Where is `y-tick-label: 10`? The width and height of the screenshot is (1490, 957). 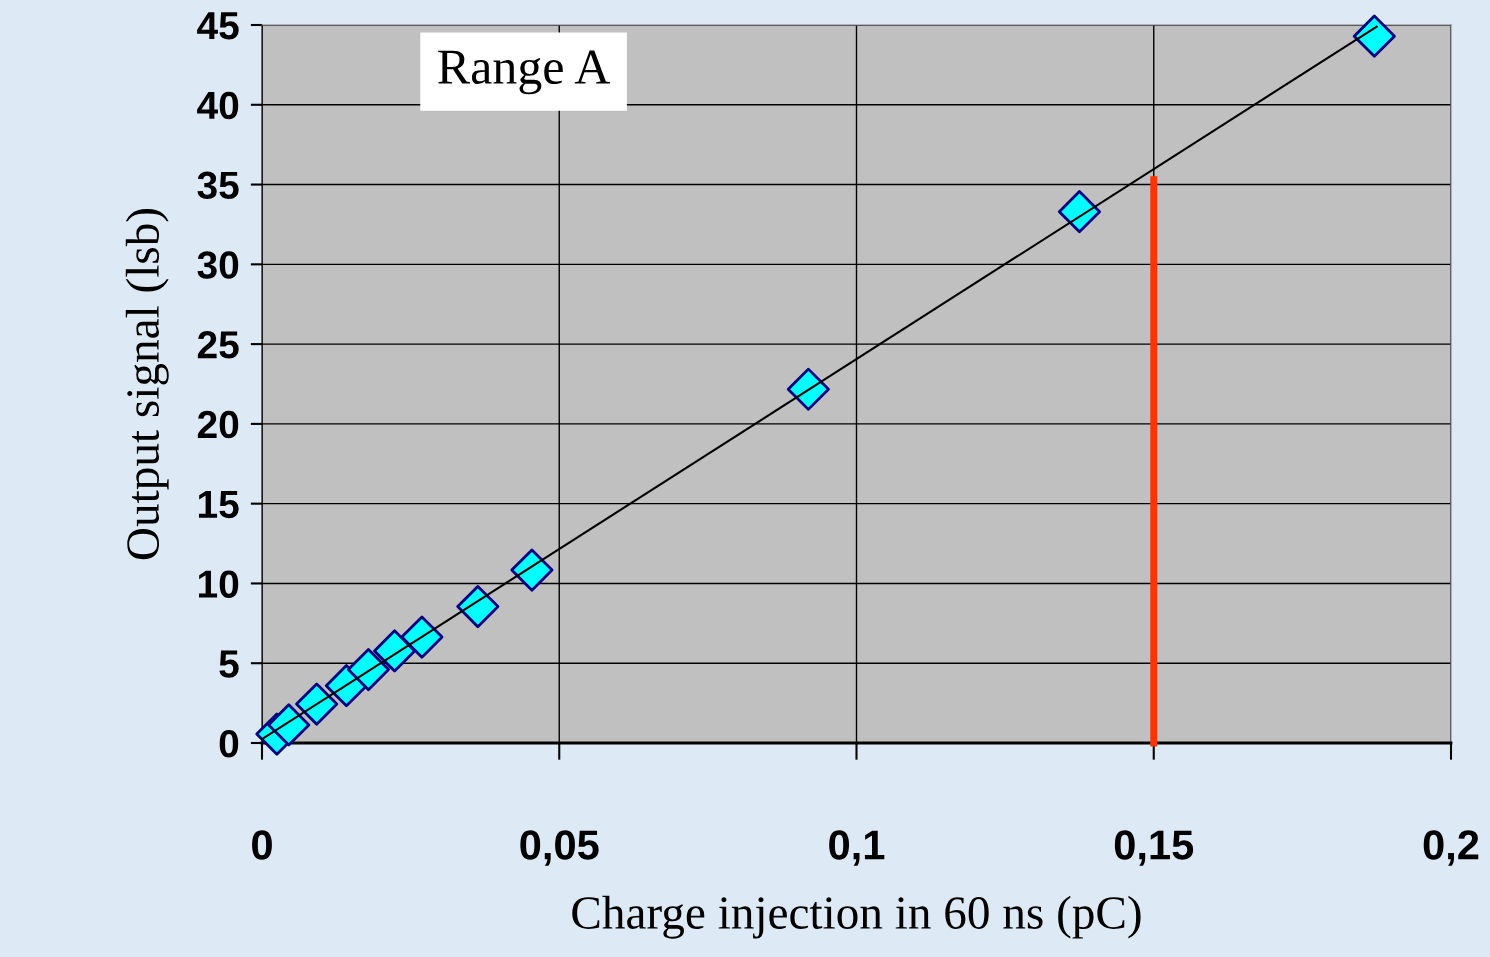 y-tick-label: 10 is located at coordinates (218, 584).